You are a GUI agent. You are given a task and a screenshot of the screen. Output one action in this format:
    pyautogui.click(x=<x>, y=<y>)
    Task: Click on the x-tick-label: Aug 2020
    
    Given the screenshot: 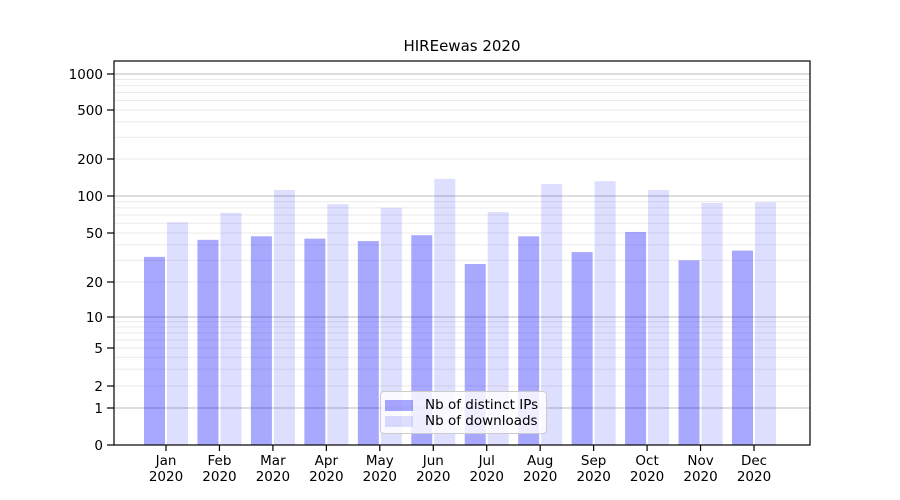 What is the action you would take?
    pyautogui.click(x=540, y=469)
    